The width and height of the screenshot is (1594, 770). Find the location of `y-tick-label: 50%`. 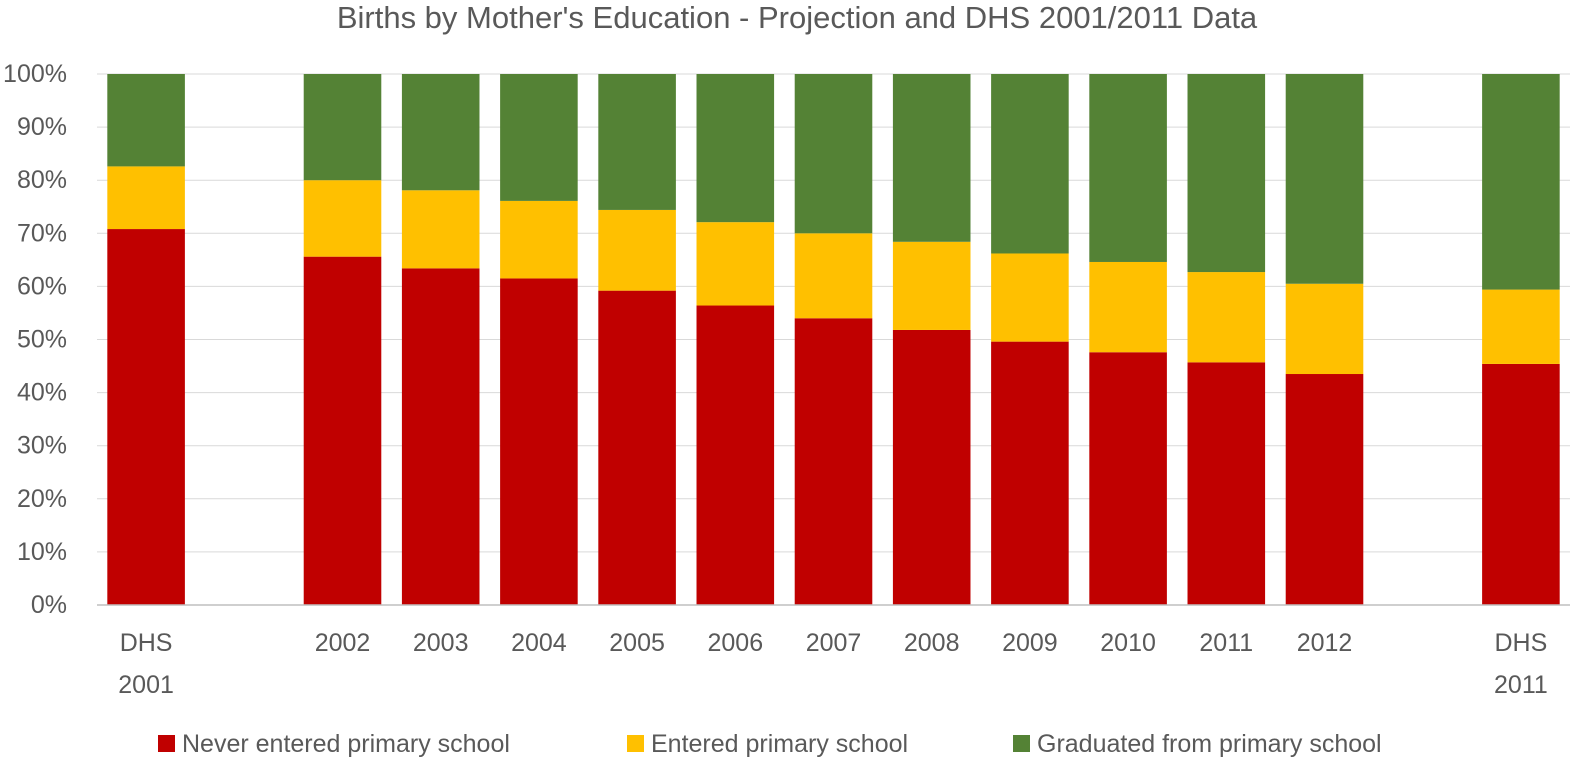

y-tick-label: 50% is located at coordinates (42, 340).